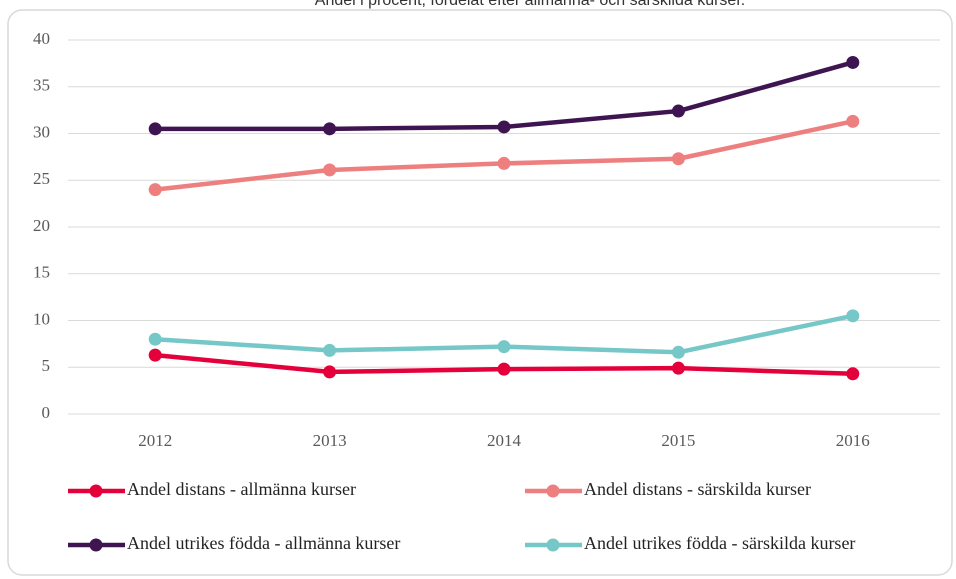 This screenshot has height=579, width=956. I want to click on legend-label: Andel utrikes födda - allmänna kurser, so click(263, 543).